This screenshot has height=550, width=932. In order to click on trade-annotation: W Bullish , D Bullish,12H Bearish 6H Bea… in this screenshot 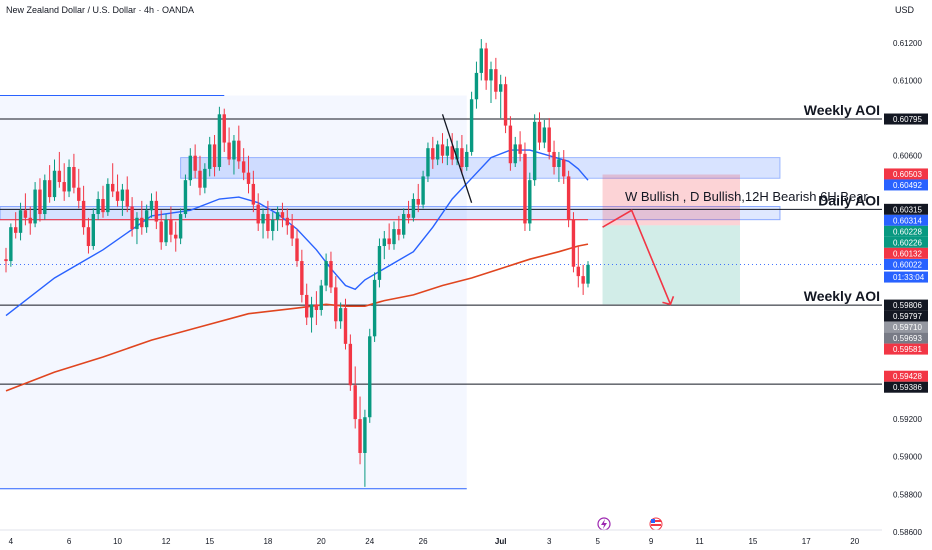, I will do `click(746, 196)`.